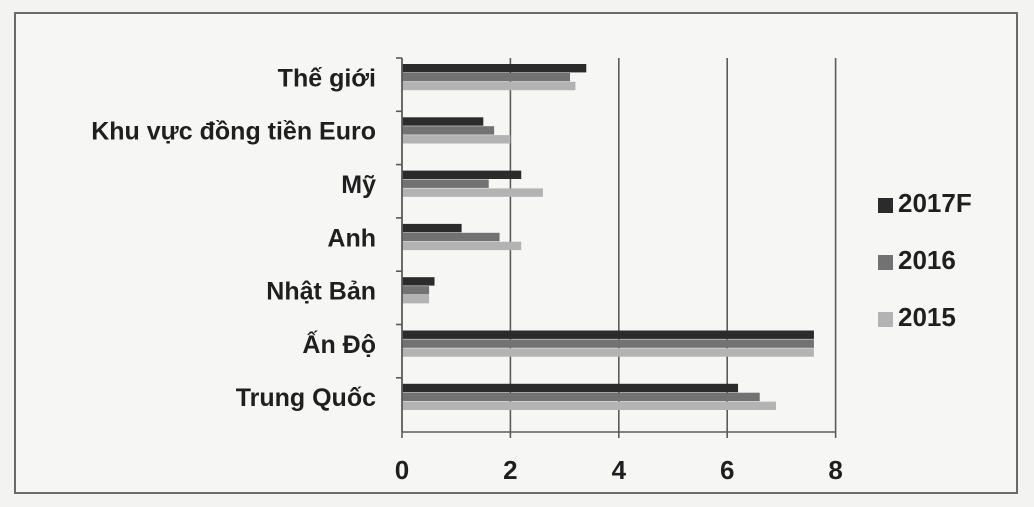 The image size is (1034, 507). I want to click on category-label: Nhật Bản, so click(321, 292).